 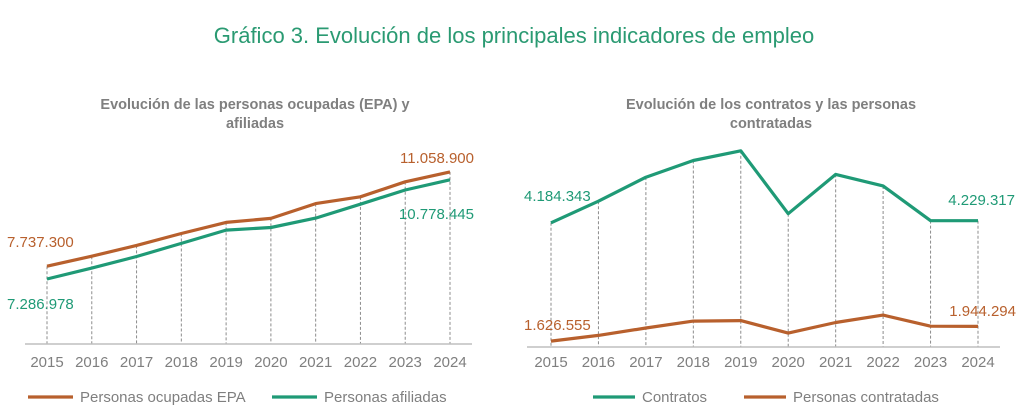 I want to click on data-label-last: 1.944.294, so click(x=982, y=311).